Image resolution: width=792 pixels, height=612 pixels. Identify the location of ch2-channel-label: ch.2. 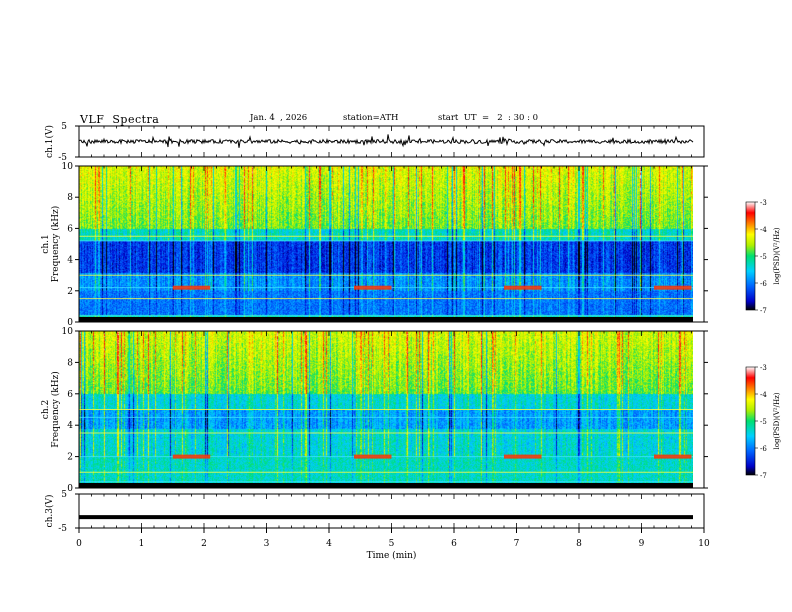
(46, 409).